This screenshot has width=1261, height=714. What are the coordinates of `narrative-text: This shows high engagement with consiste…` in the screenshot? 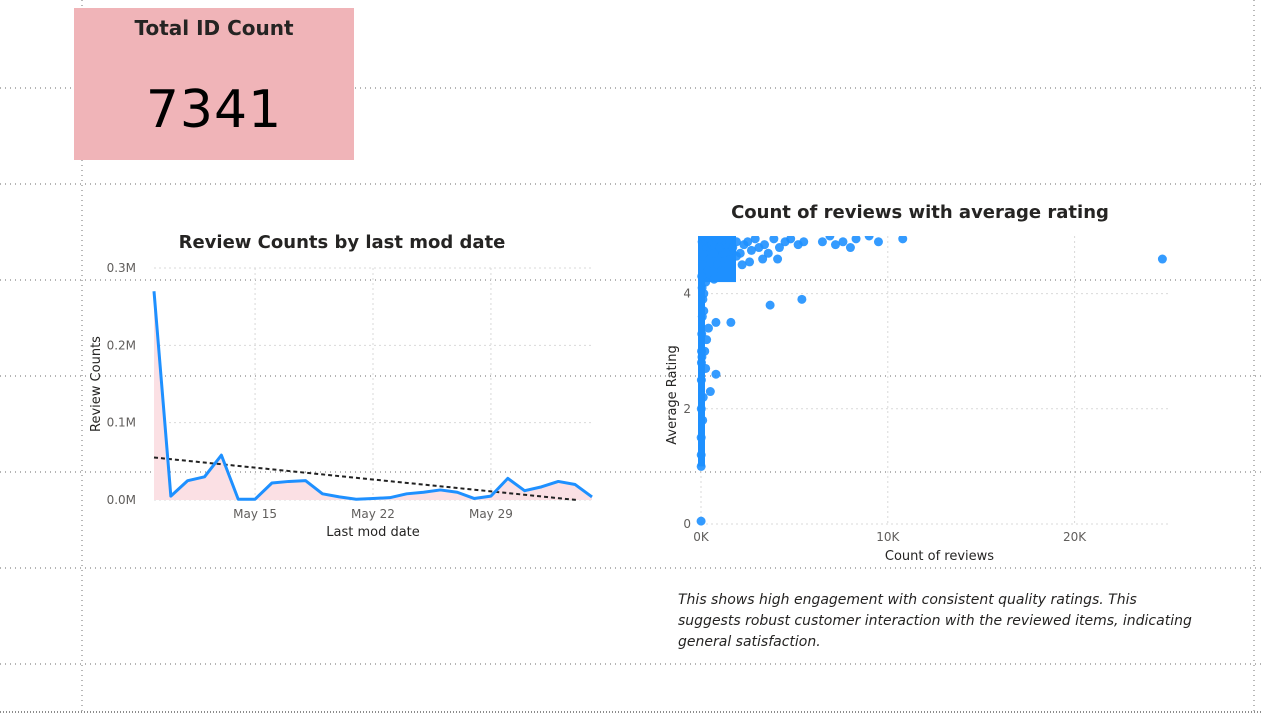 It's located at (935, 621).